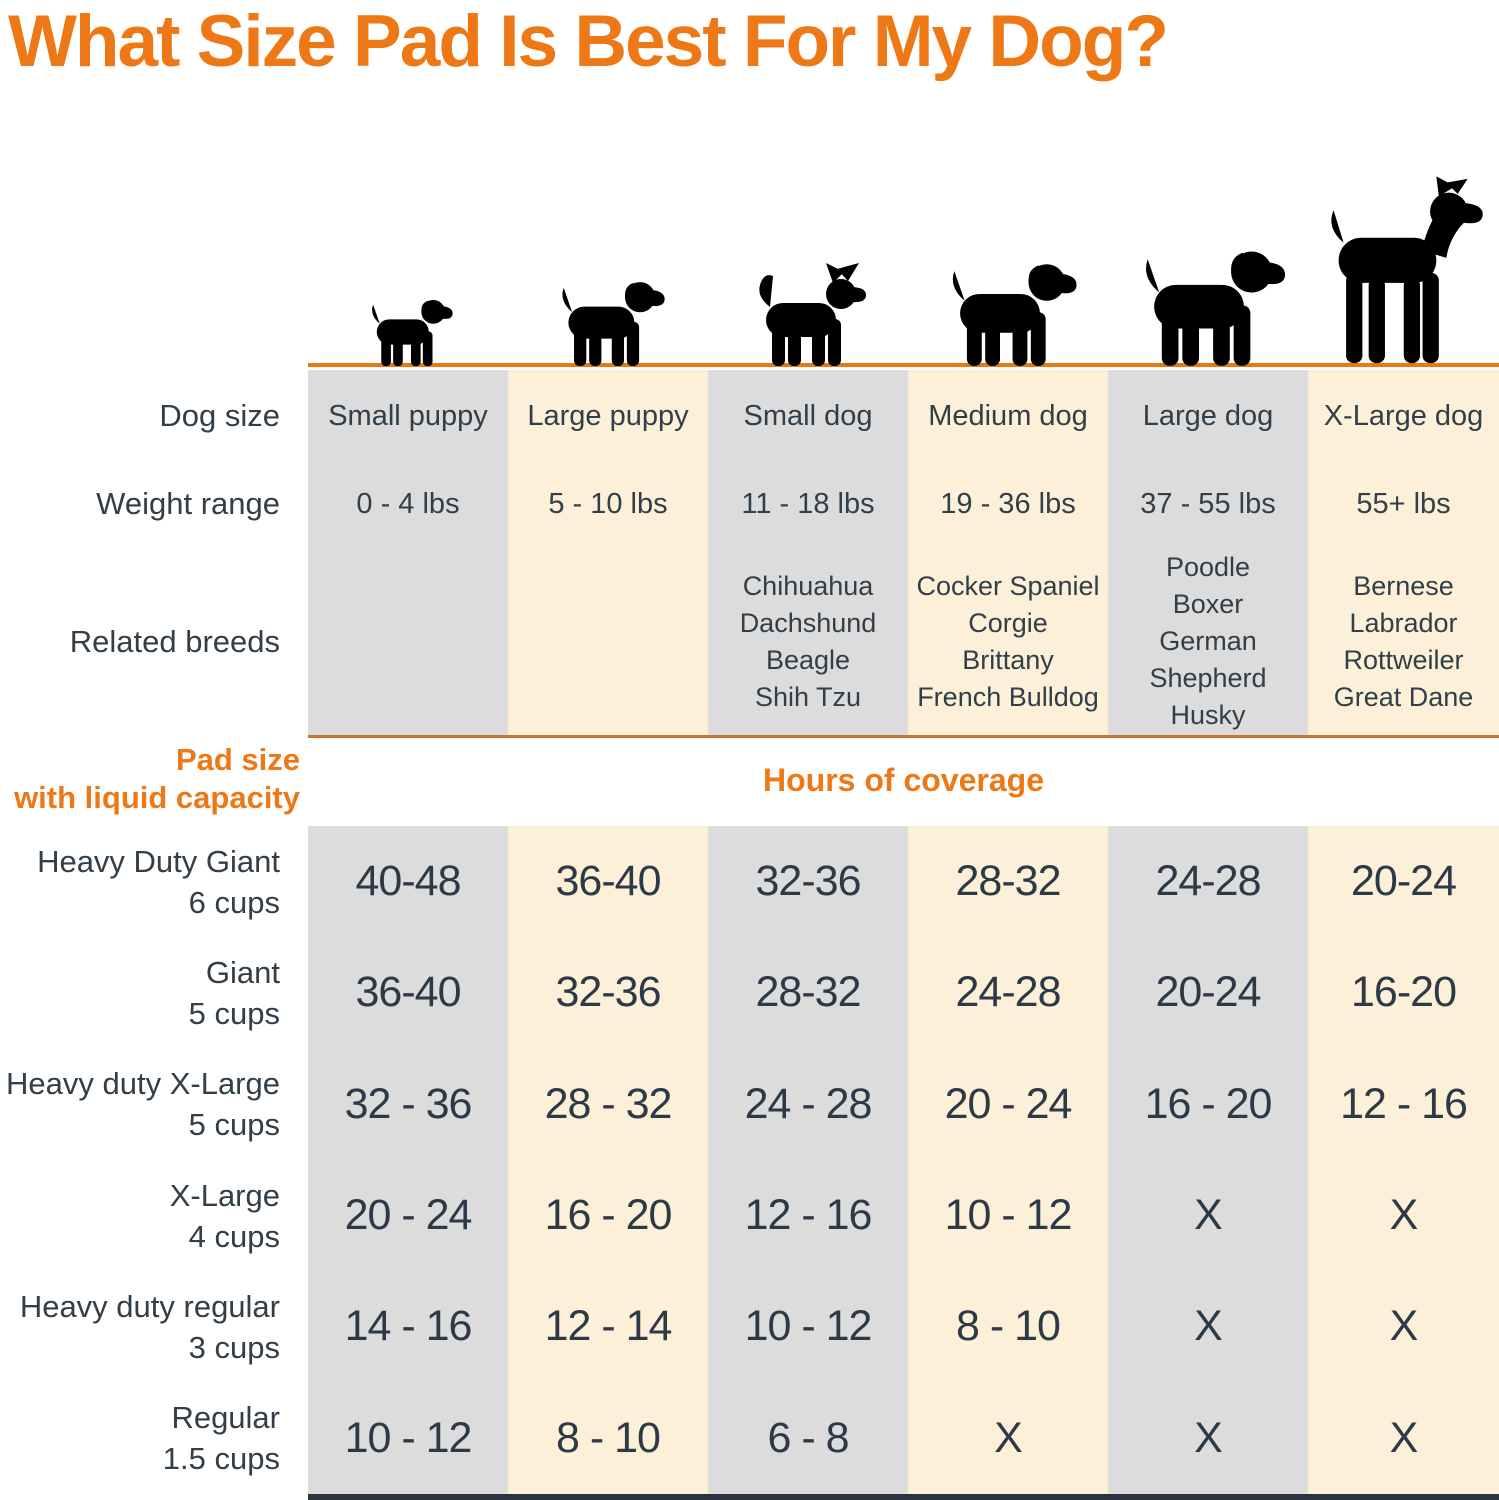  I want to click on hours-cell: 20 - 24, so click(408, 1215).